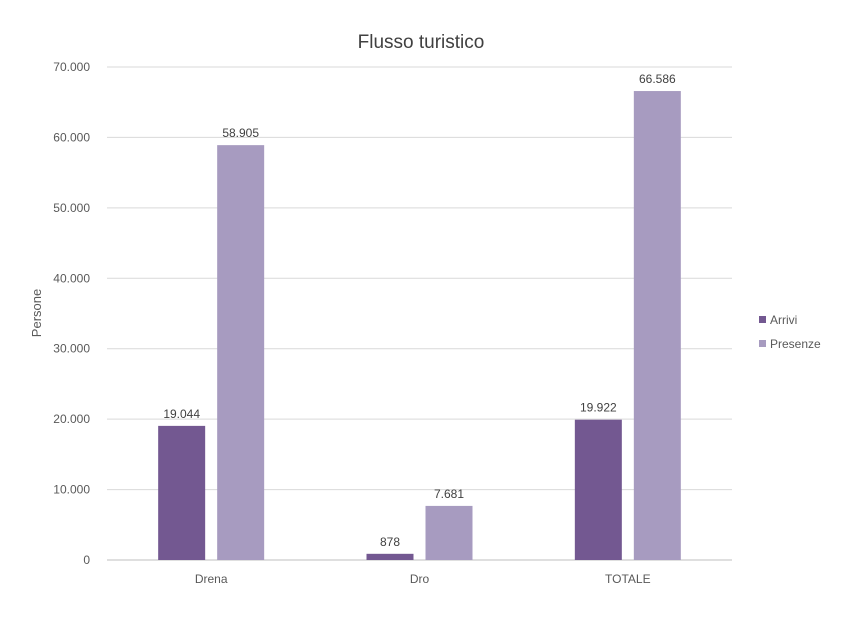 The image size is (850, 638). Describe the element at coordinates (181, 414) in the screenshot. I see `data-label: 19.044` at that location.